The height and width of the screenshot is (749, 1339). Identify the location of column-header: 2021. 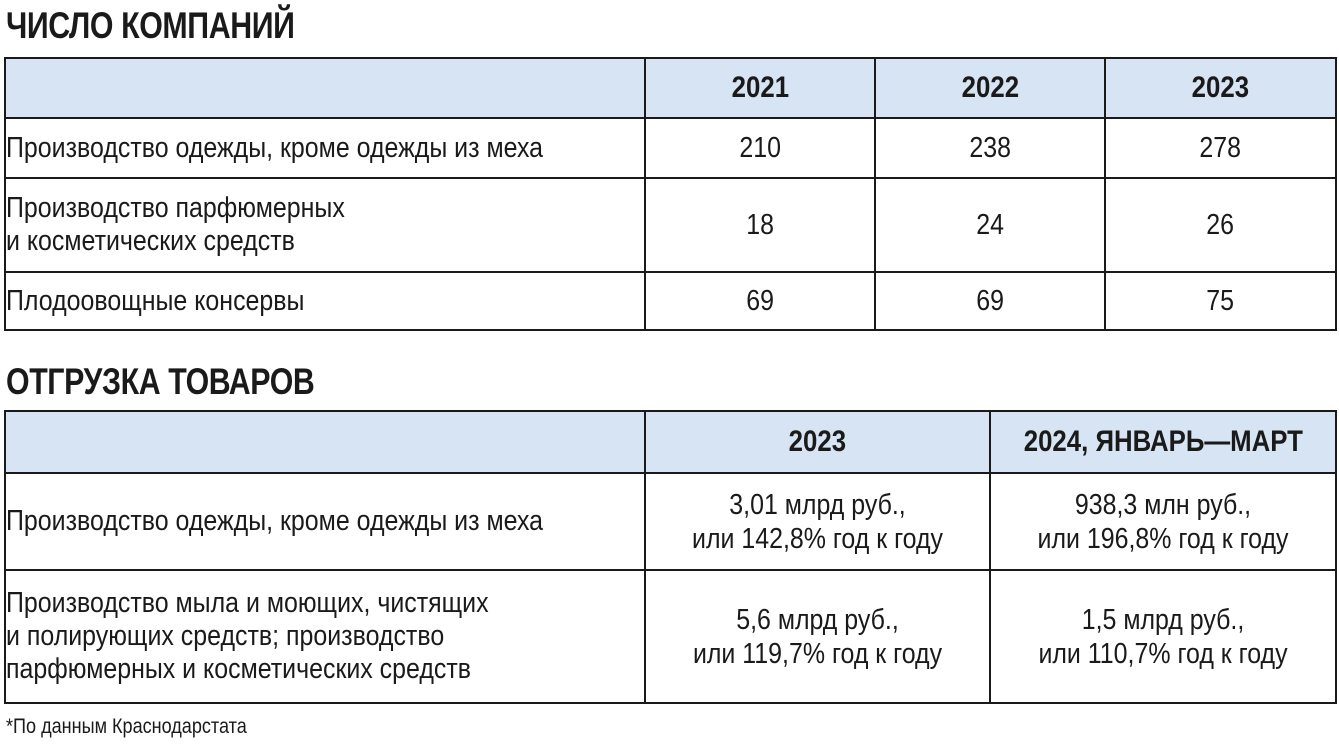
(760, 88).